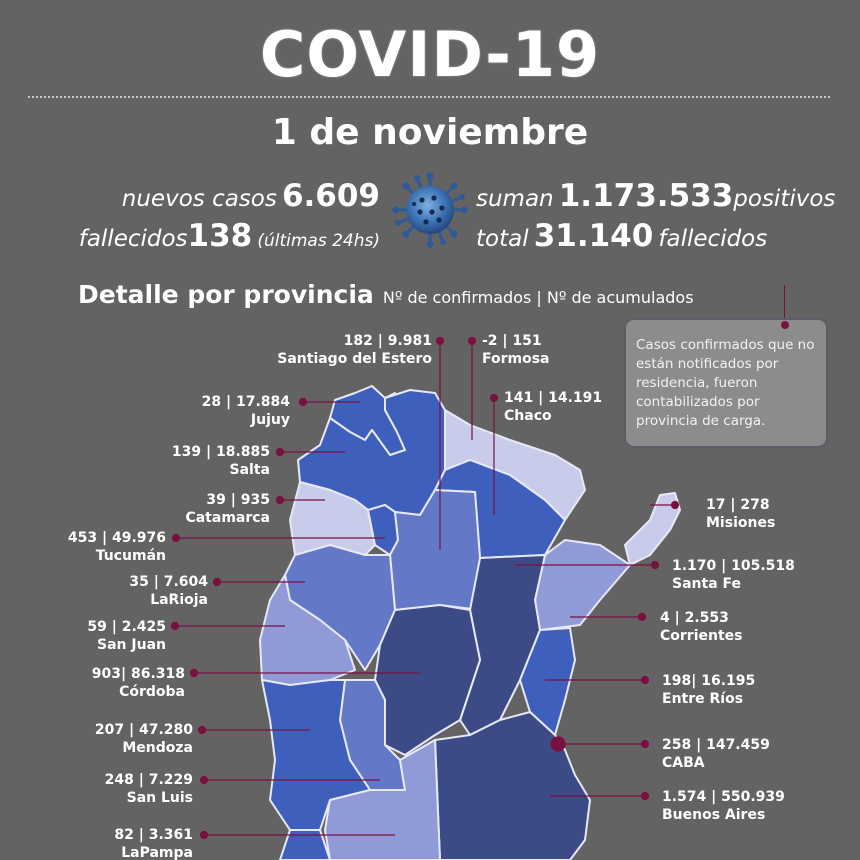  Describe the element at coordinates (429, 97) in the screenshot. I see `dotted-divider` at that location.